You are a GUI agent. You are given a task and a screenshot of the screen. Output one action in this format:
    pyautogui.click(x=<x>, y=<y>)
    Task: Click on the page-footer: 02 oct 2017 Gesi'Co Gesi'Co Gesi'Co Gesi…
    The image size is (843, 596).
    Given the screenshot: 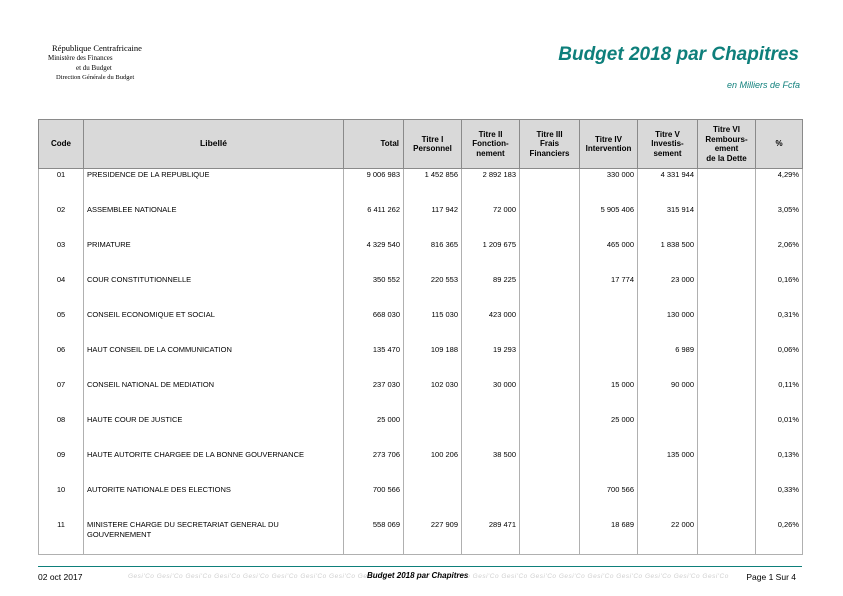 What is the action you would take?
    pyautogui.click(x=420, y=576)
    